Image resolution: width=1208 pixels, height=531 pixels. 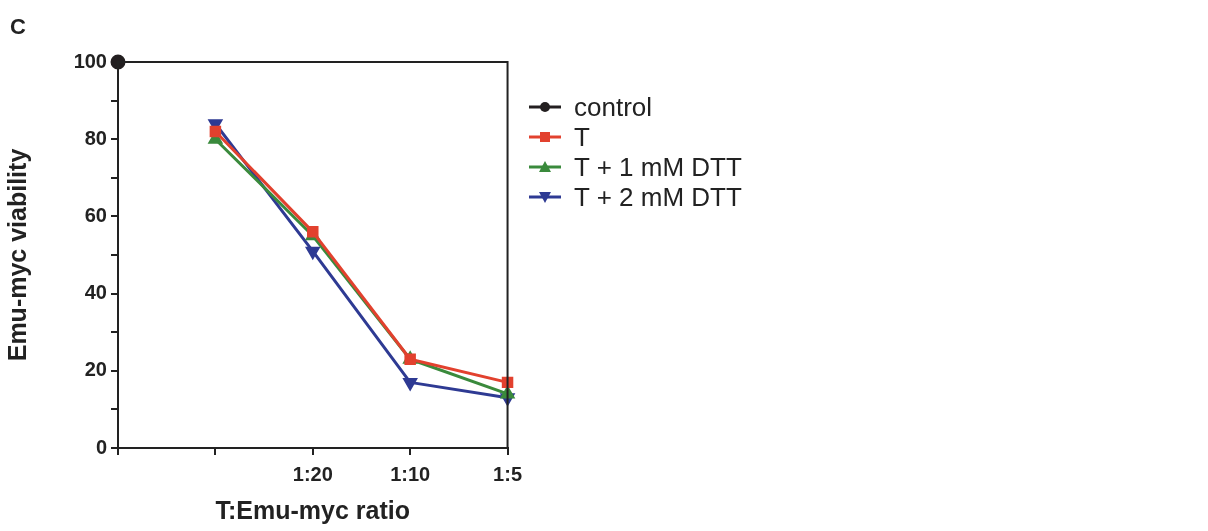 What do you see at coordinates (613, 107) in the screenshot?
I see `legend-label: control` at bounding box center [613, 107].